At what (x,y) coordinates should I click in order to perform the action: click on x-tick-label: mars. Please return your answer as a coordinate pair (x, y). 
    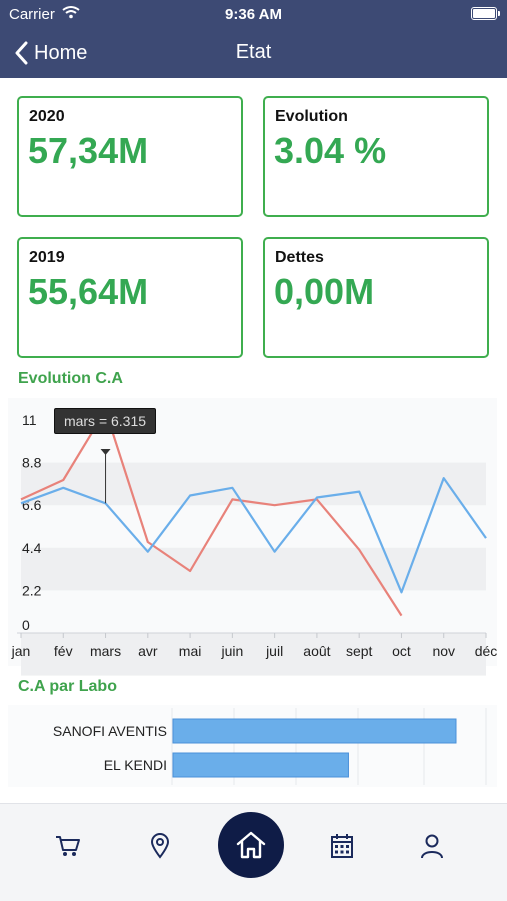
    Looking at the image, I should click on (105, 651).